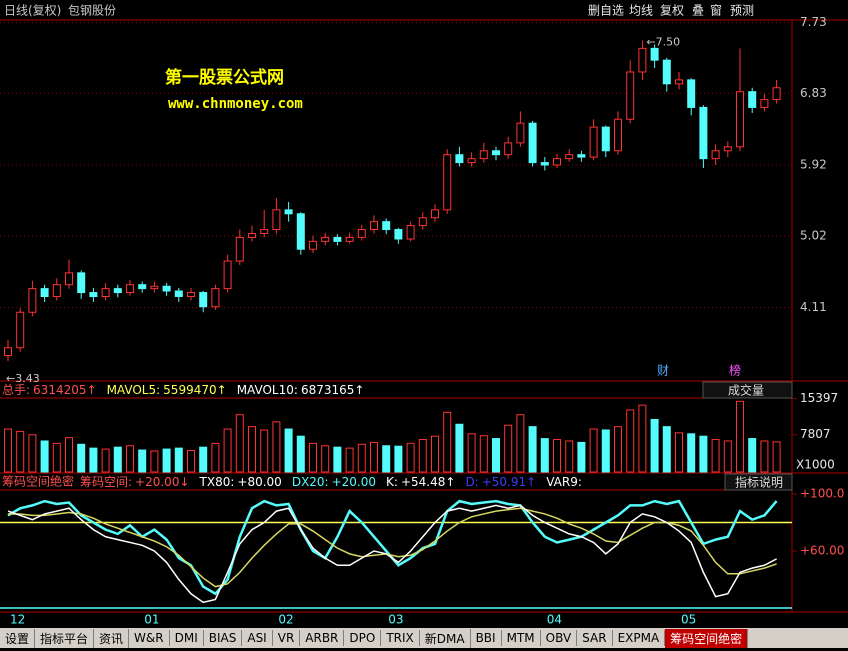  What do you see at coordinates (559, 638) in the screenshot?
I see `tab: OBV` at bounding box center [559, 638].